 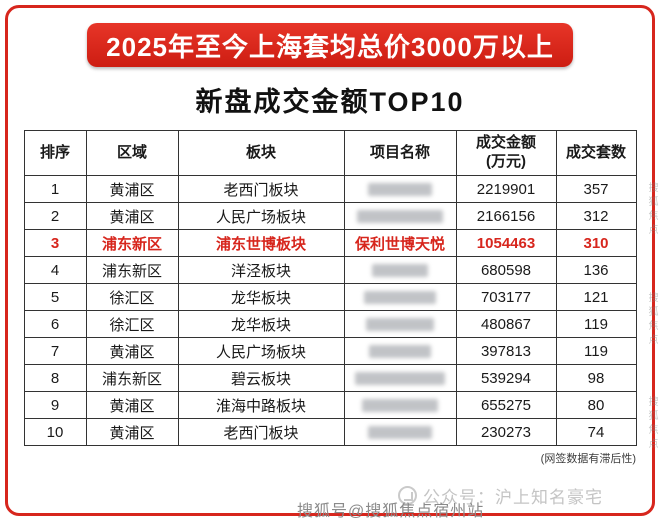 I want to click on table-row: 3 浦东新区 浦东世博板块 保利世博天悦 1054463 310, so click(x=330, y=243).